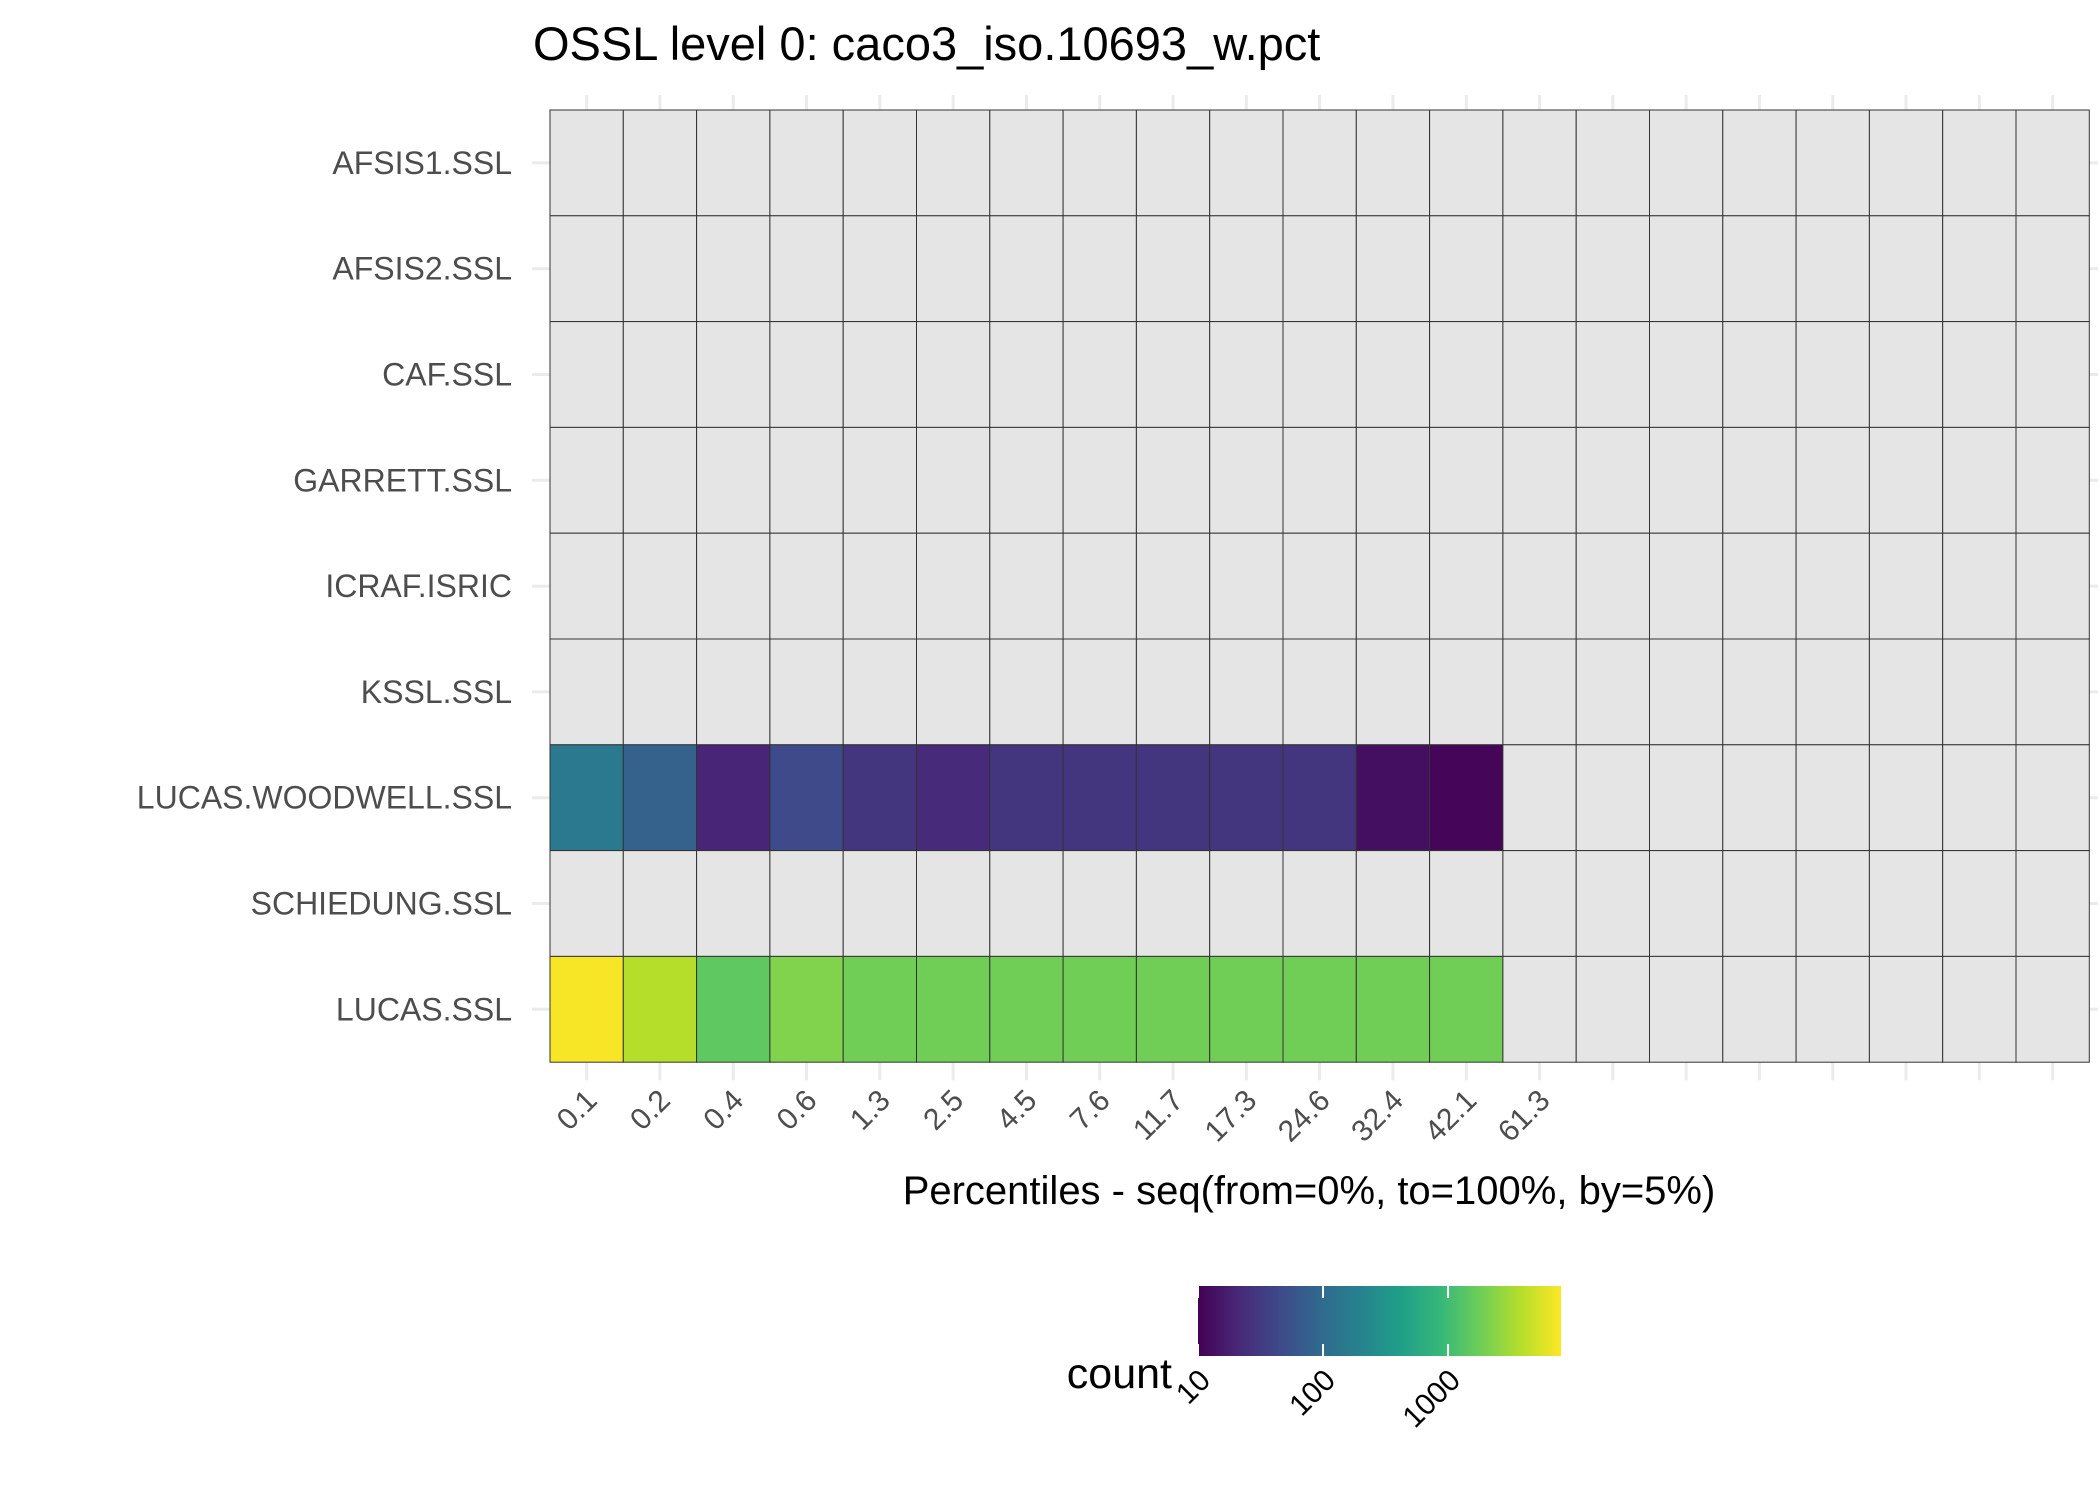  What do you see at coordinates (1524, 1116) in the screenshot?
I see `x-axis-tick-label: 61.3` at bounding box center [1524, 1116].